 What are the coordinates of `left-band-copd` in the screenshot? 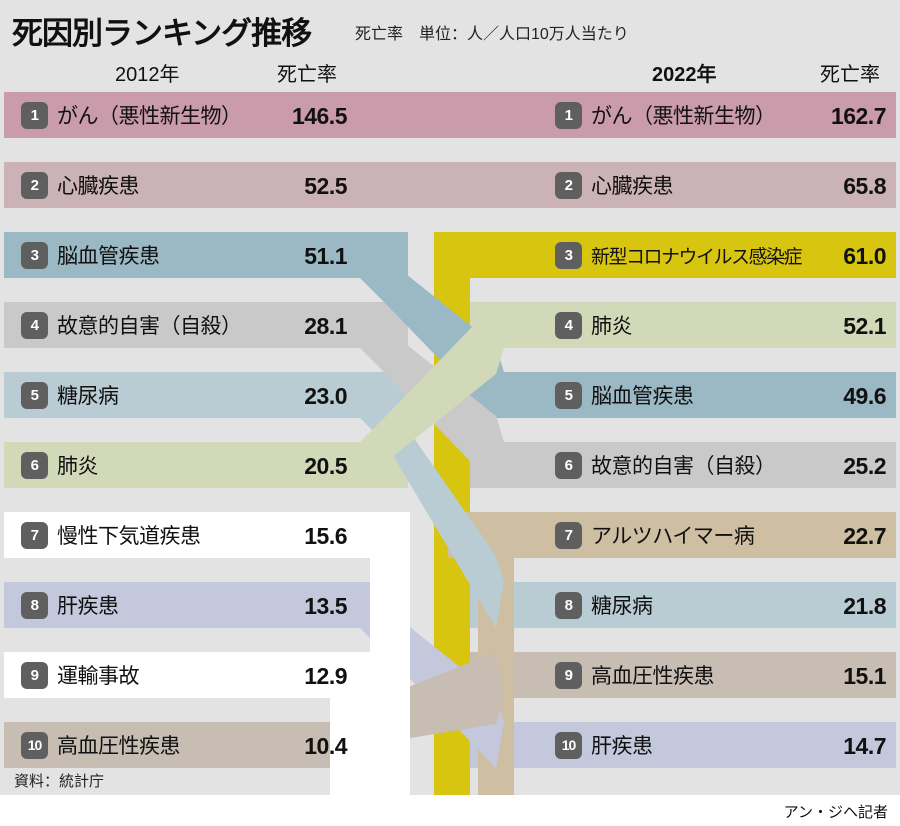 It's located at (206, 535).